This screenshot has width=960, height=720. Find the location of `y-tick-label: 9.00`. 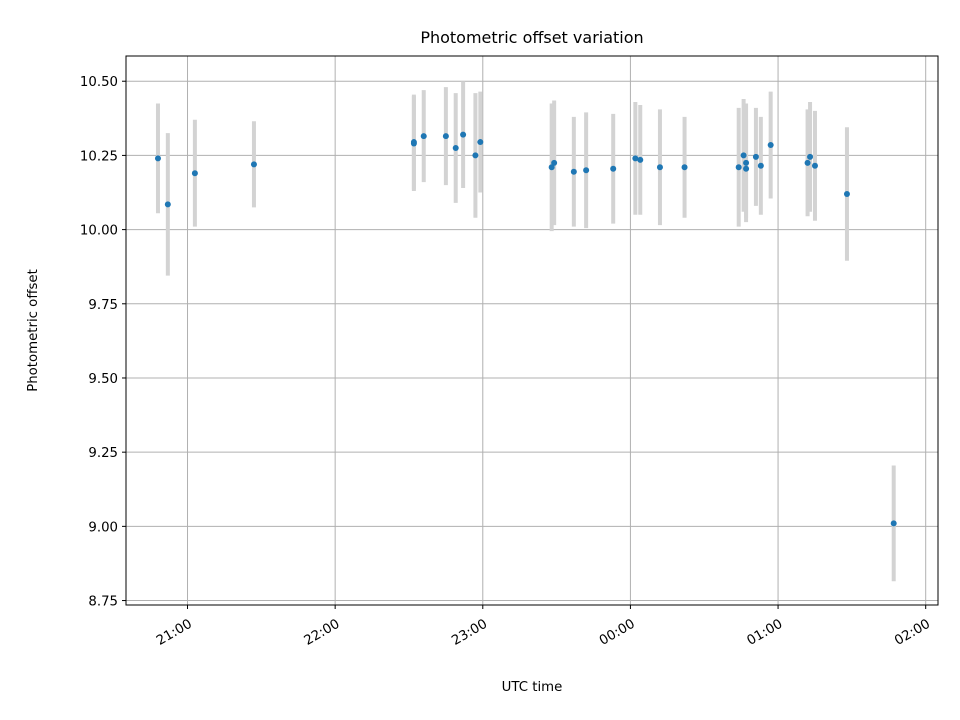

y-tick-label: 9.00 is located at coordinates (103, 527).